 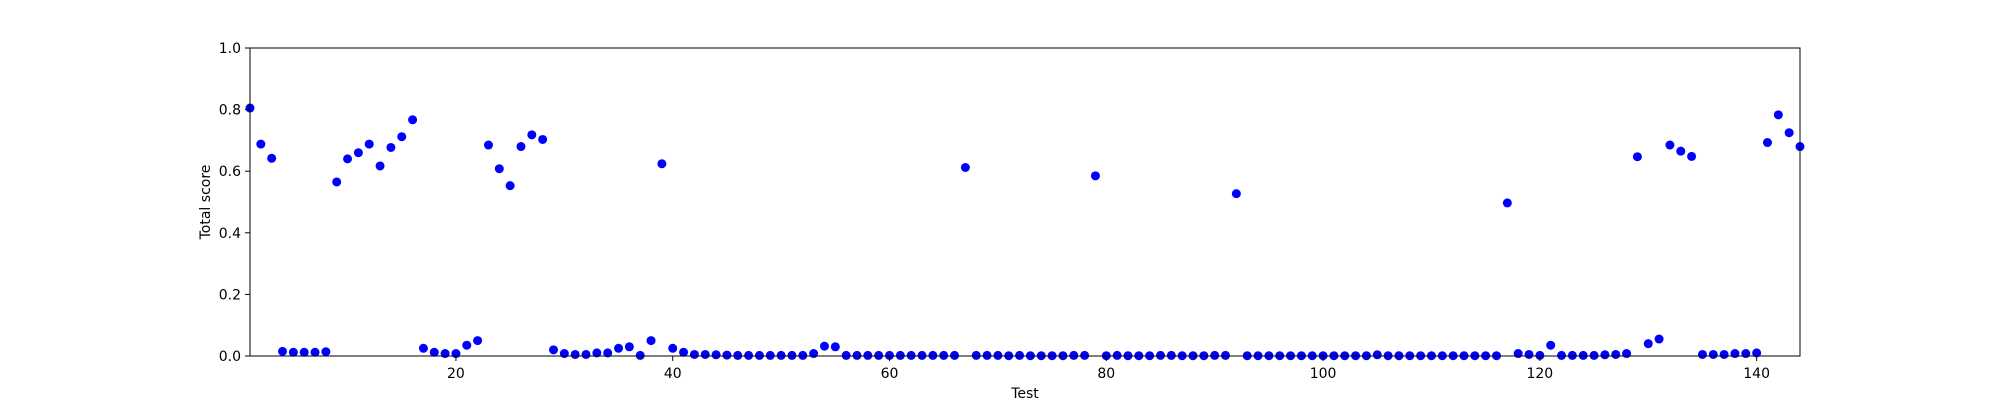 What do you see at coordinates (1756, 374) in the screenshot?
I see `x-tick-label: 140` at bounding box center [1756, 374].